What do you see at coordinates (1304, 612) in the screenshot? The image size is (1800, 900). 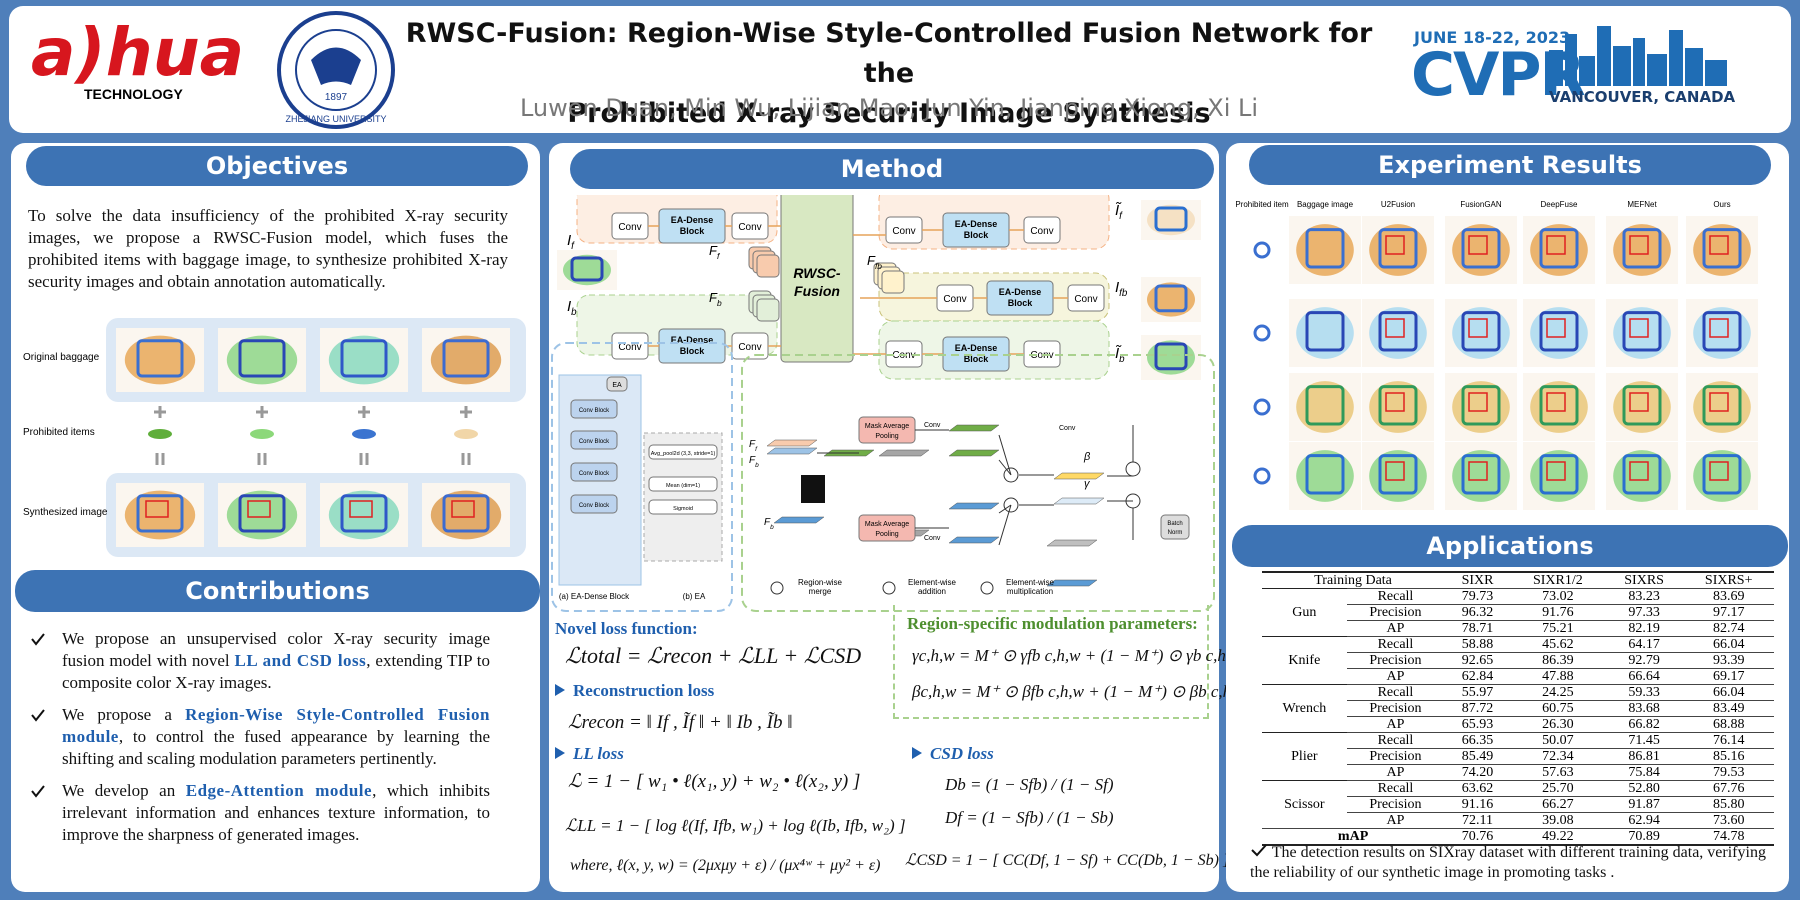 I see `group-cell: Gun` at bounding box center [1304, 612].